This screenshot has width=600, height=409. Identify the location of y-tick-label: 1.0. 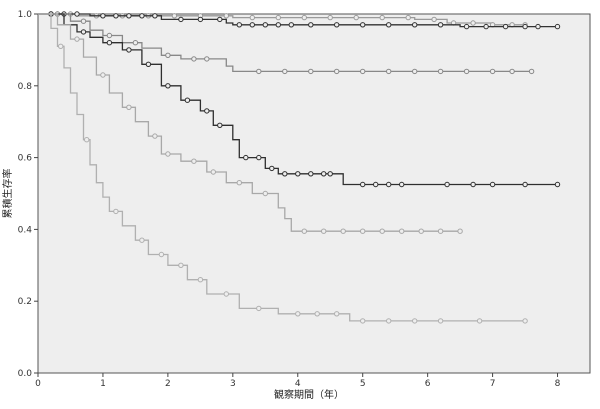
(25, 15).